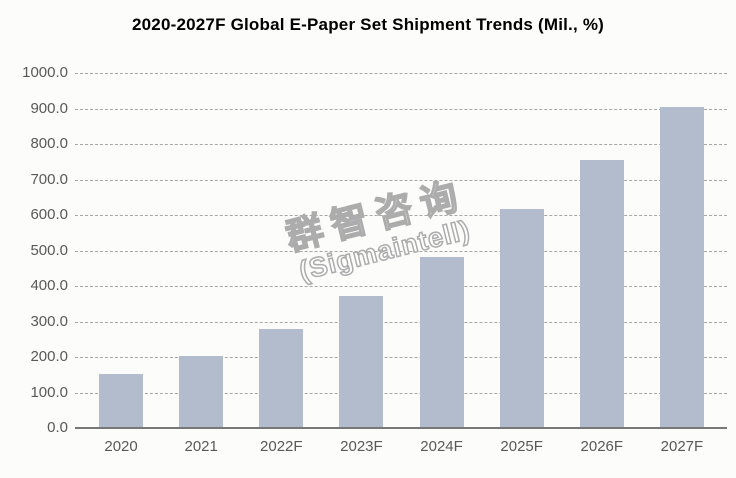 This screenshot has height=478, width=736. What do you see at coordinates (49, 392) in the screenshot?
I see `y-tick-label-100.0: 100.0` at bounding box center [49, 392].